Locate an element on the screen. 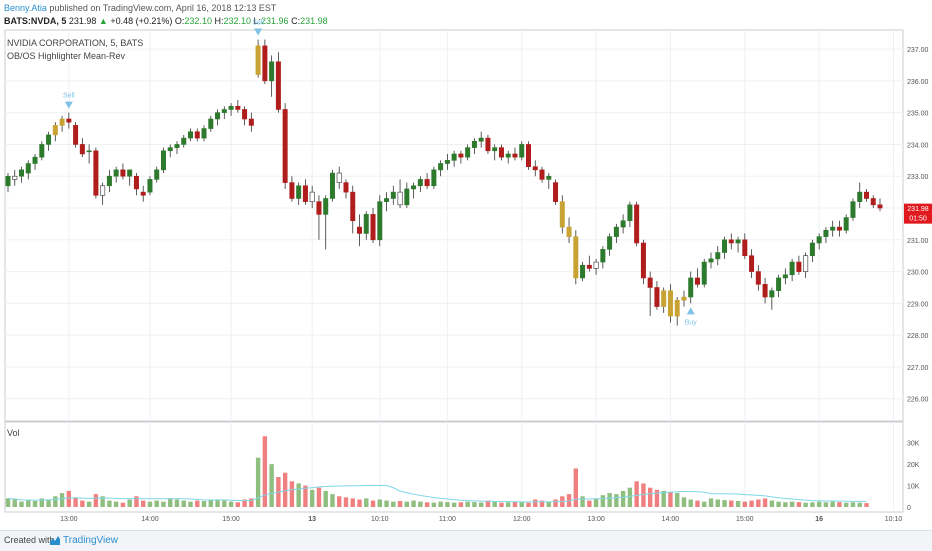  tradingview-link: TradingView is located at coordinates (91, 540).